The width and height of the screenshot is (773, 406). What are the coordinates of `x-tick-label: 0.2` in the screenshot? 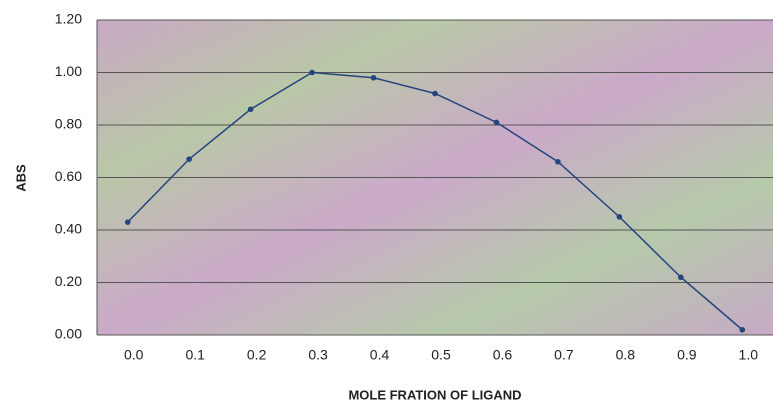 It's located at (257, 355).